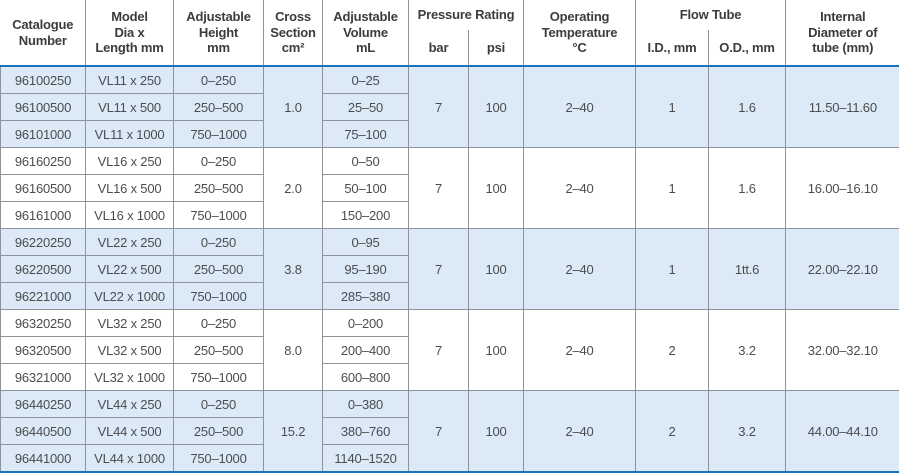  I want to click on model-cell: VL32 x 500, so click(130, 350).